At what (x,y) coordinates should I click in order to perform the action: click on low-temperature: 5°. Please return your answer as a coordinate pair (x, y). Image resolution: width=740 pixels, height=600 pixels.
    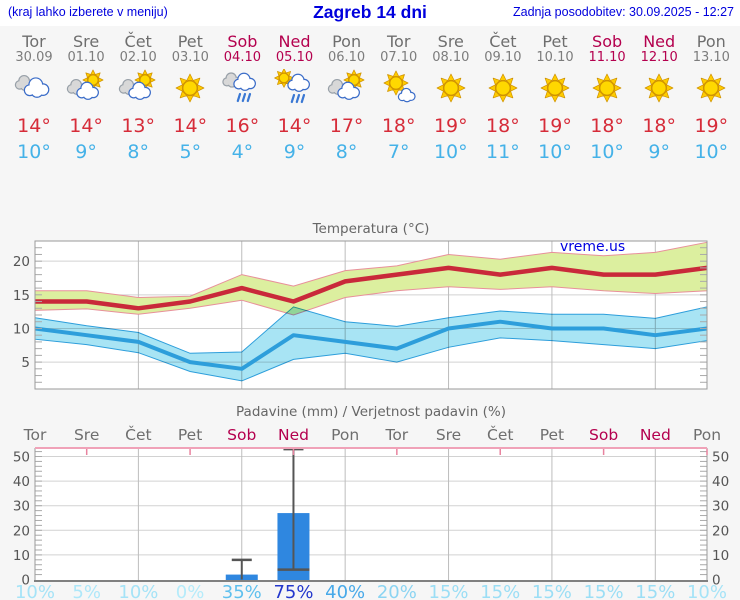
    Looking at the image, I should click on (190, 152).